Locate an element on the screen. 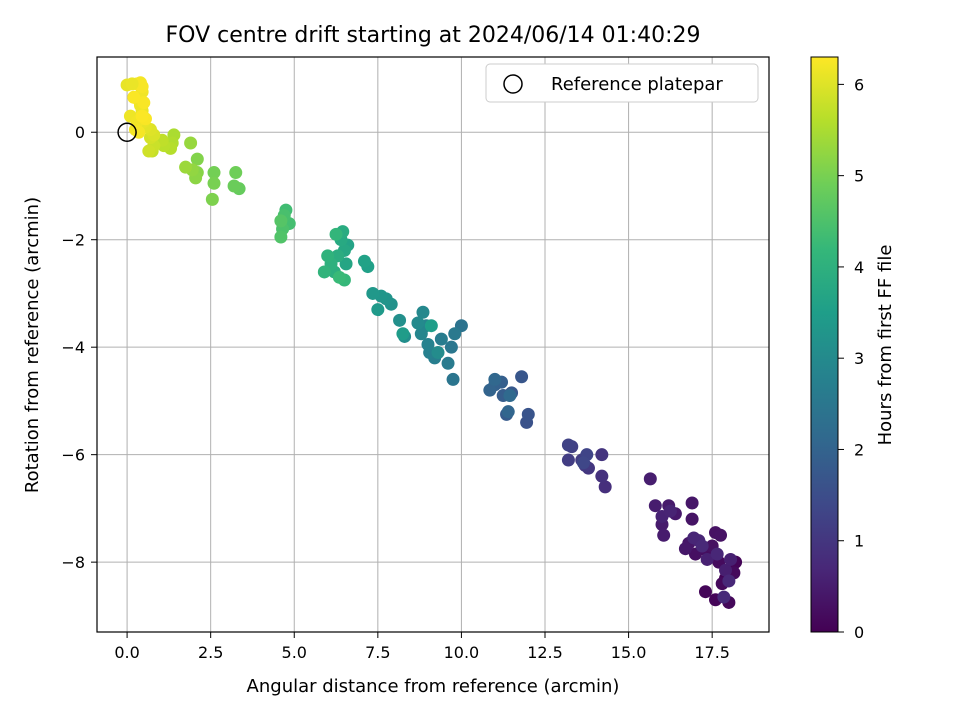  colorbar: 0 1 2 3 4 5 6 Hours from first FF file is located at coordinates (853, 349).